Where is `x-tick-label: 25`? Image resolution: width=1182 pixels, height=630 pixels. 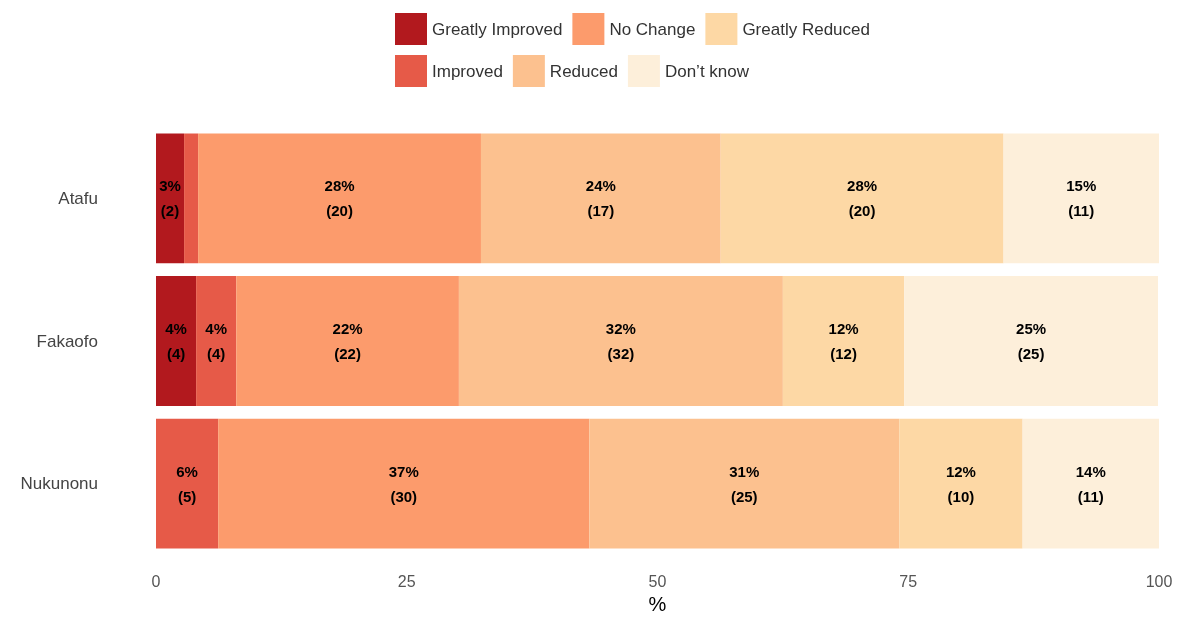 x-tick-label: 25 is located at coordinates (406, 581).